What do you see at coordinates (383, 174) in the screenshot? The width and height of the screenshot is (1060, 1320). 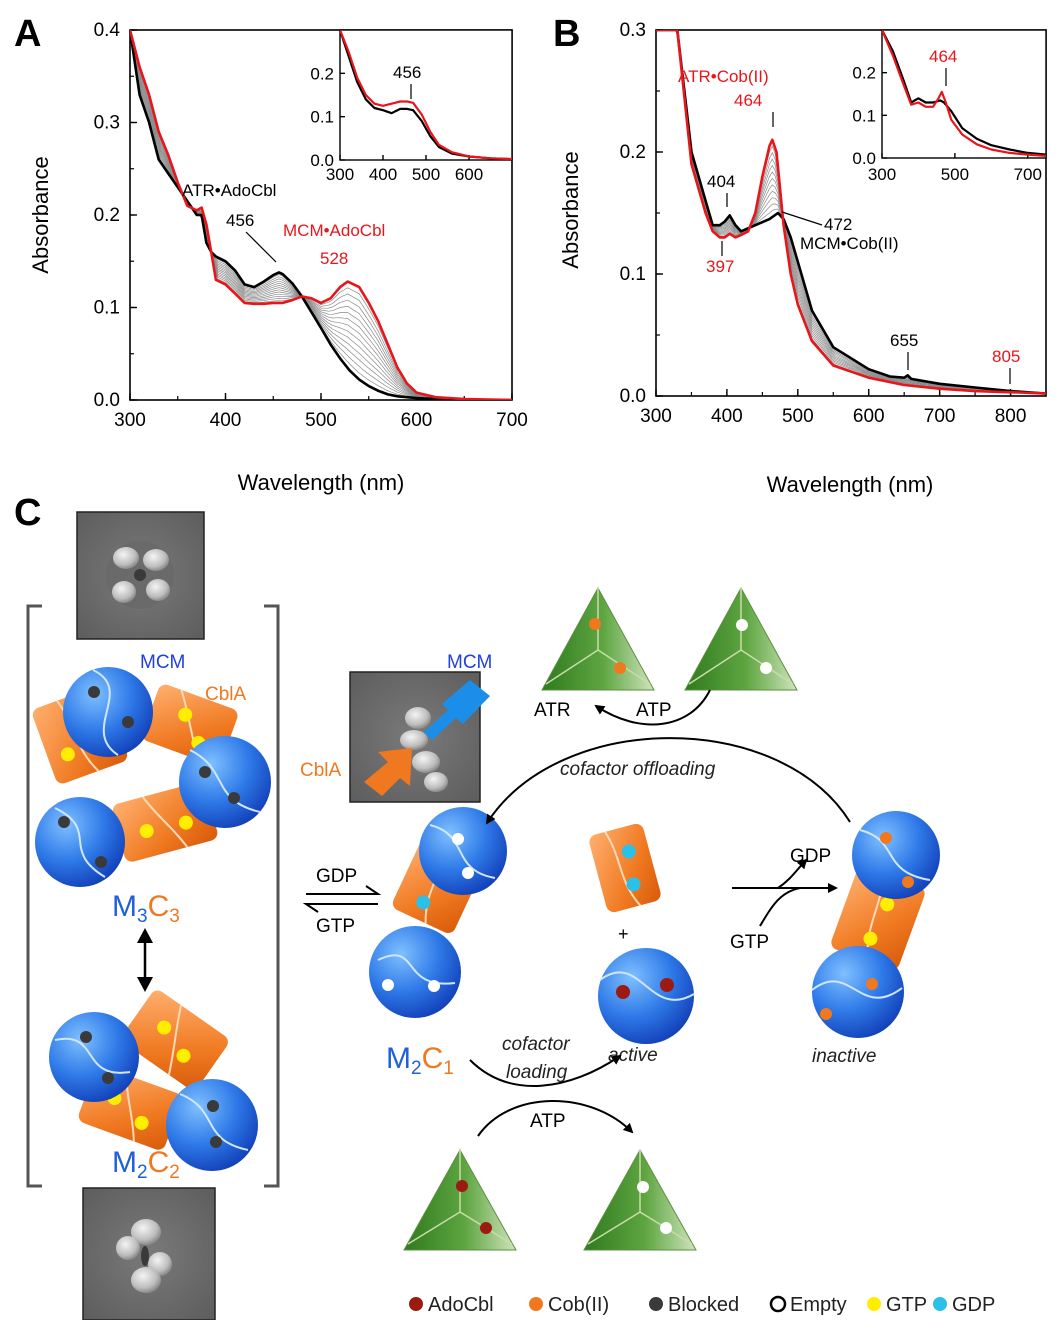 I see `a-inset-x-tick-label: 400` at bounding box center [383, 174].